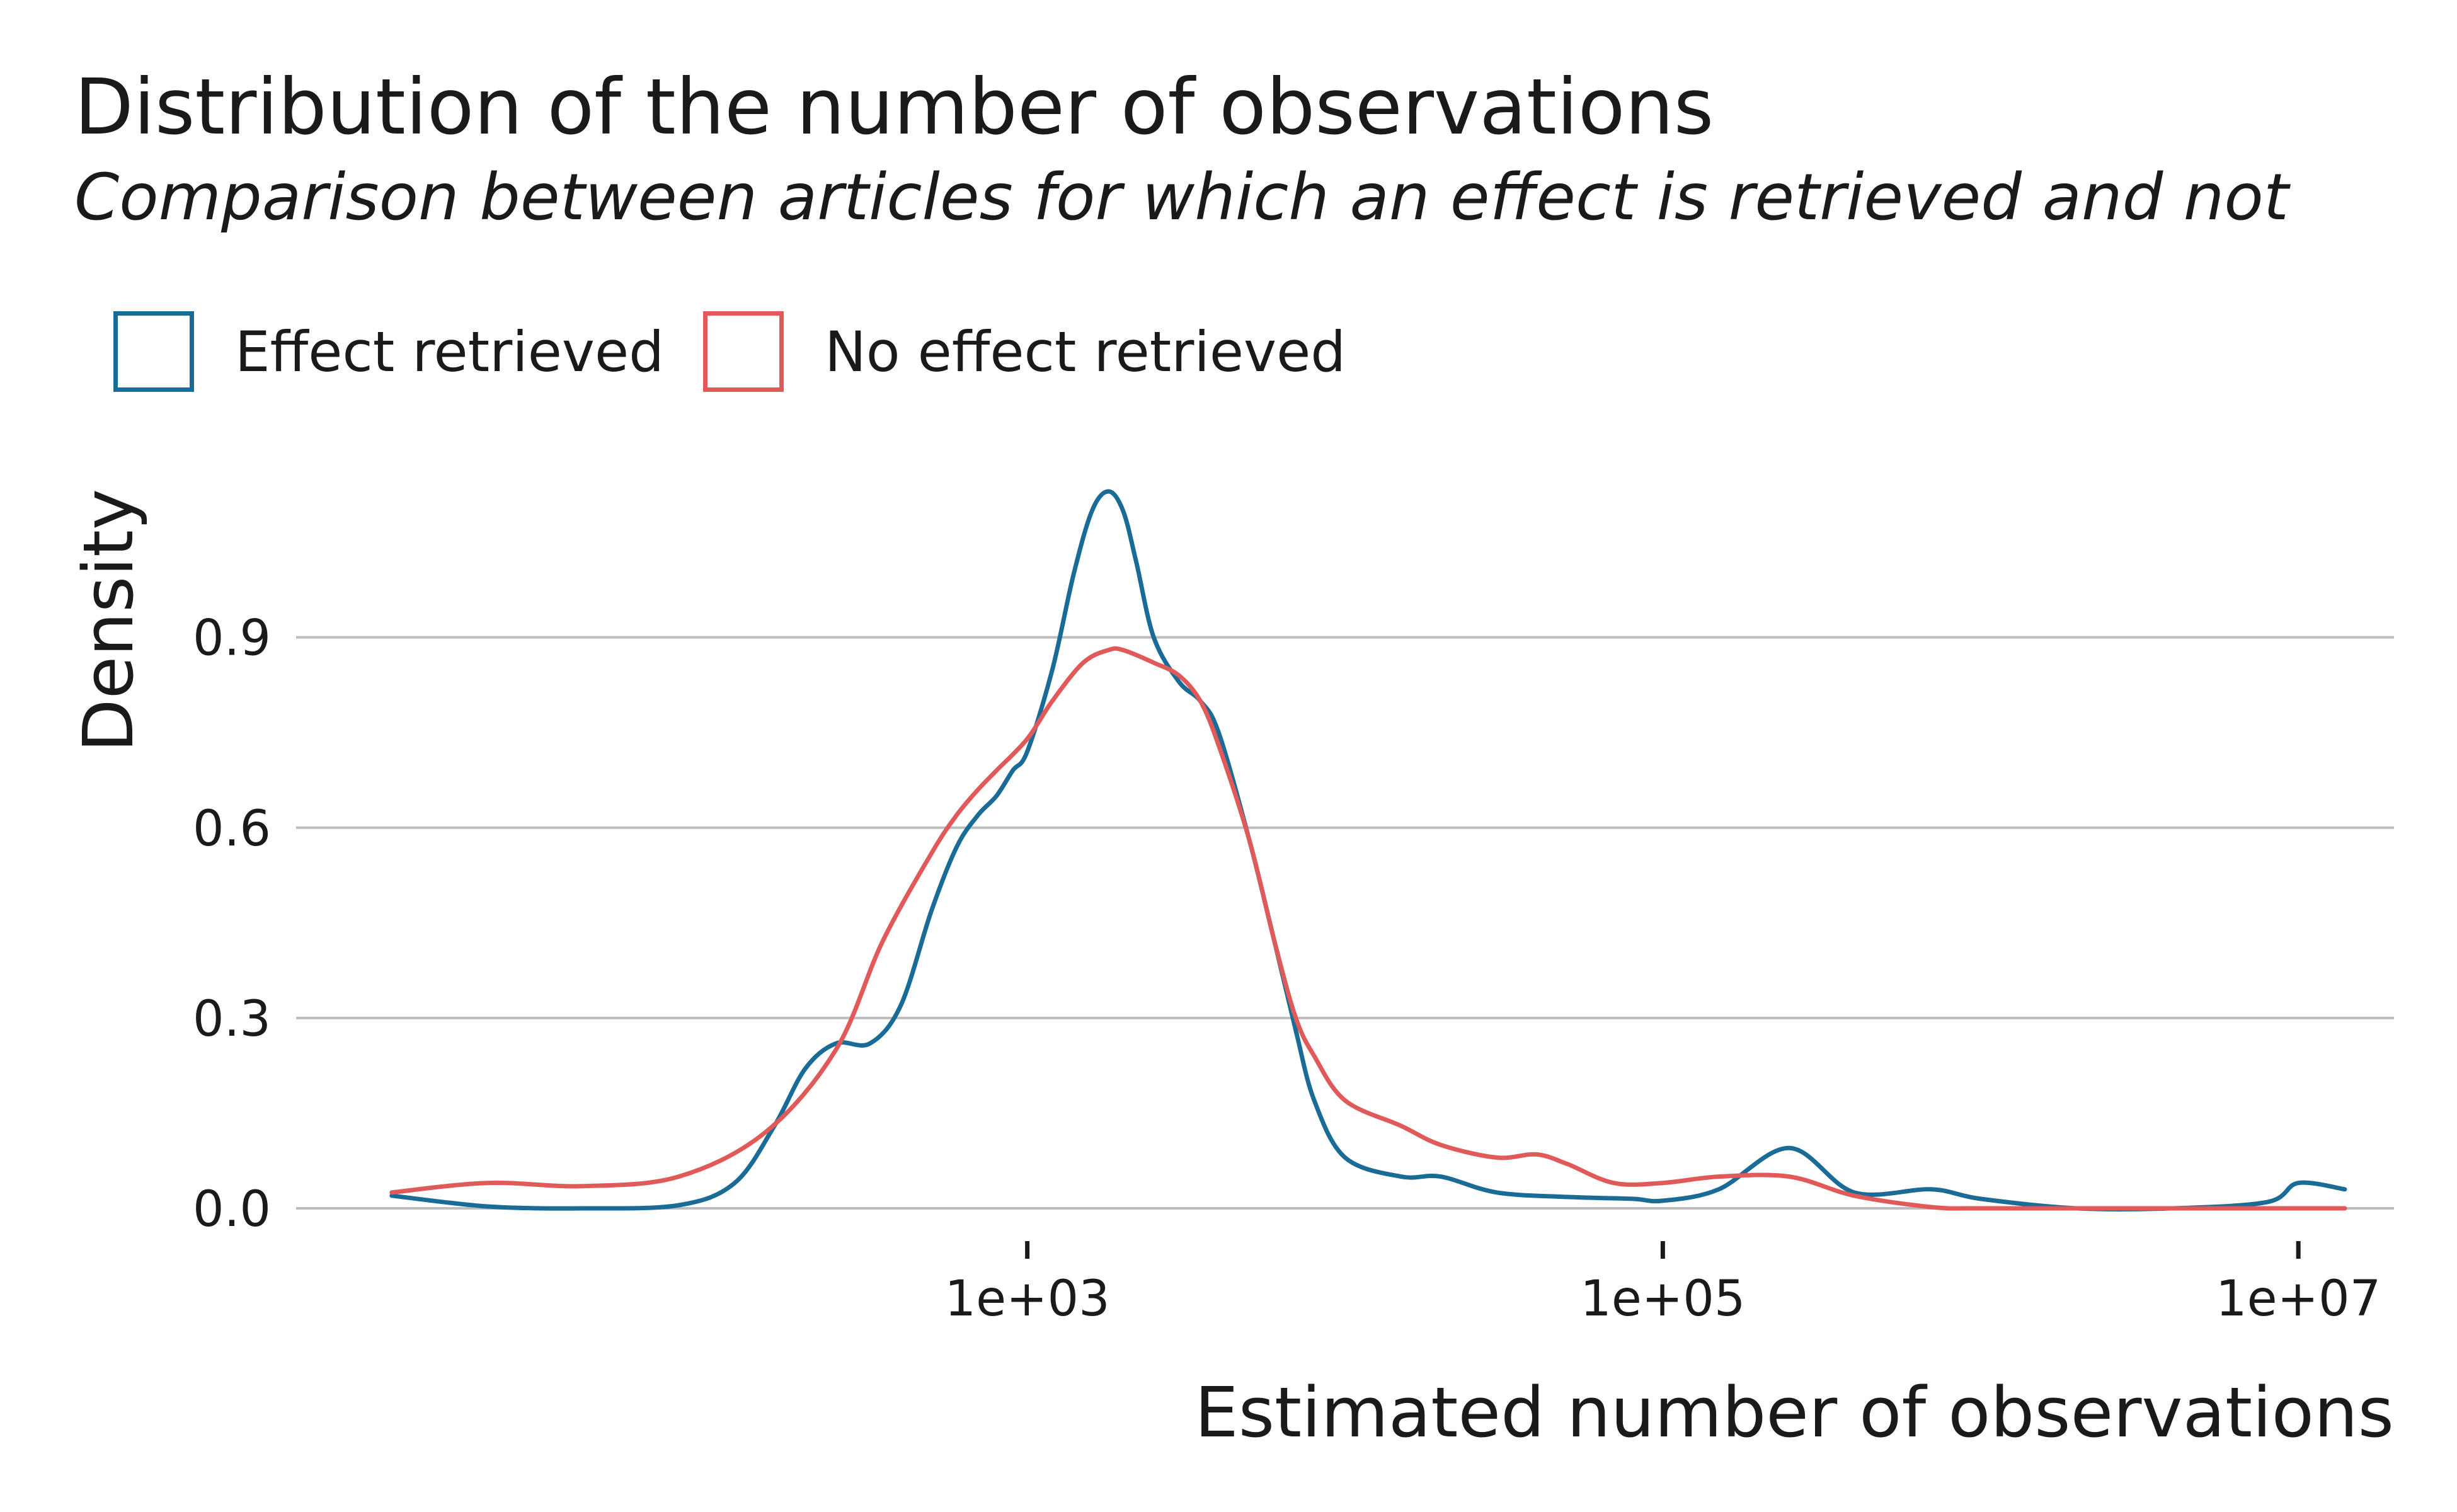  What do you see at coordinates (232, 1019) in the screenshot?
I see `y-tick-label: 0.3` at bounding box center [232, 1019].